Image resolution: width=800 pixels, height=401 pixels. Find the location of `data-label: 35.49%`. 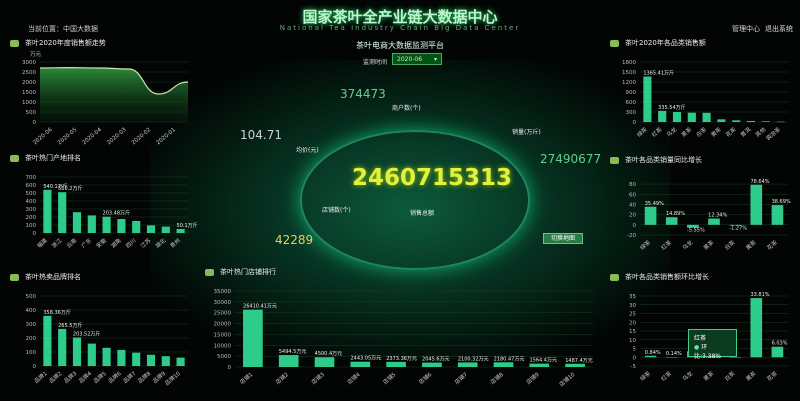

data-label: 35.49% is located at coordinates (654, 204).